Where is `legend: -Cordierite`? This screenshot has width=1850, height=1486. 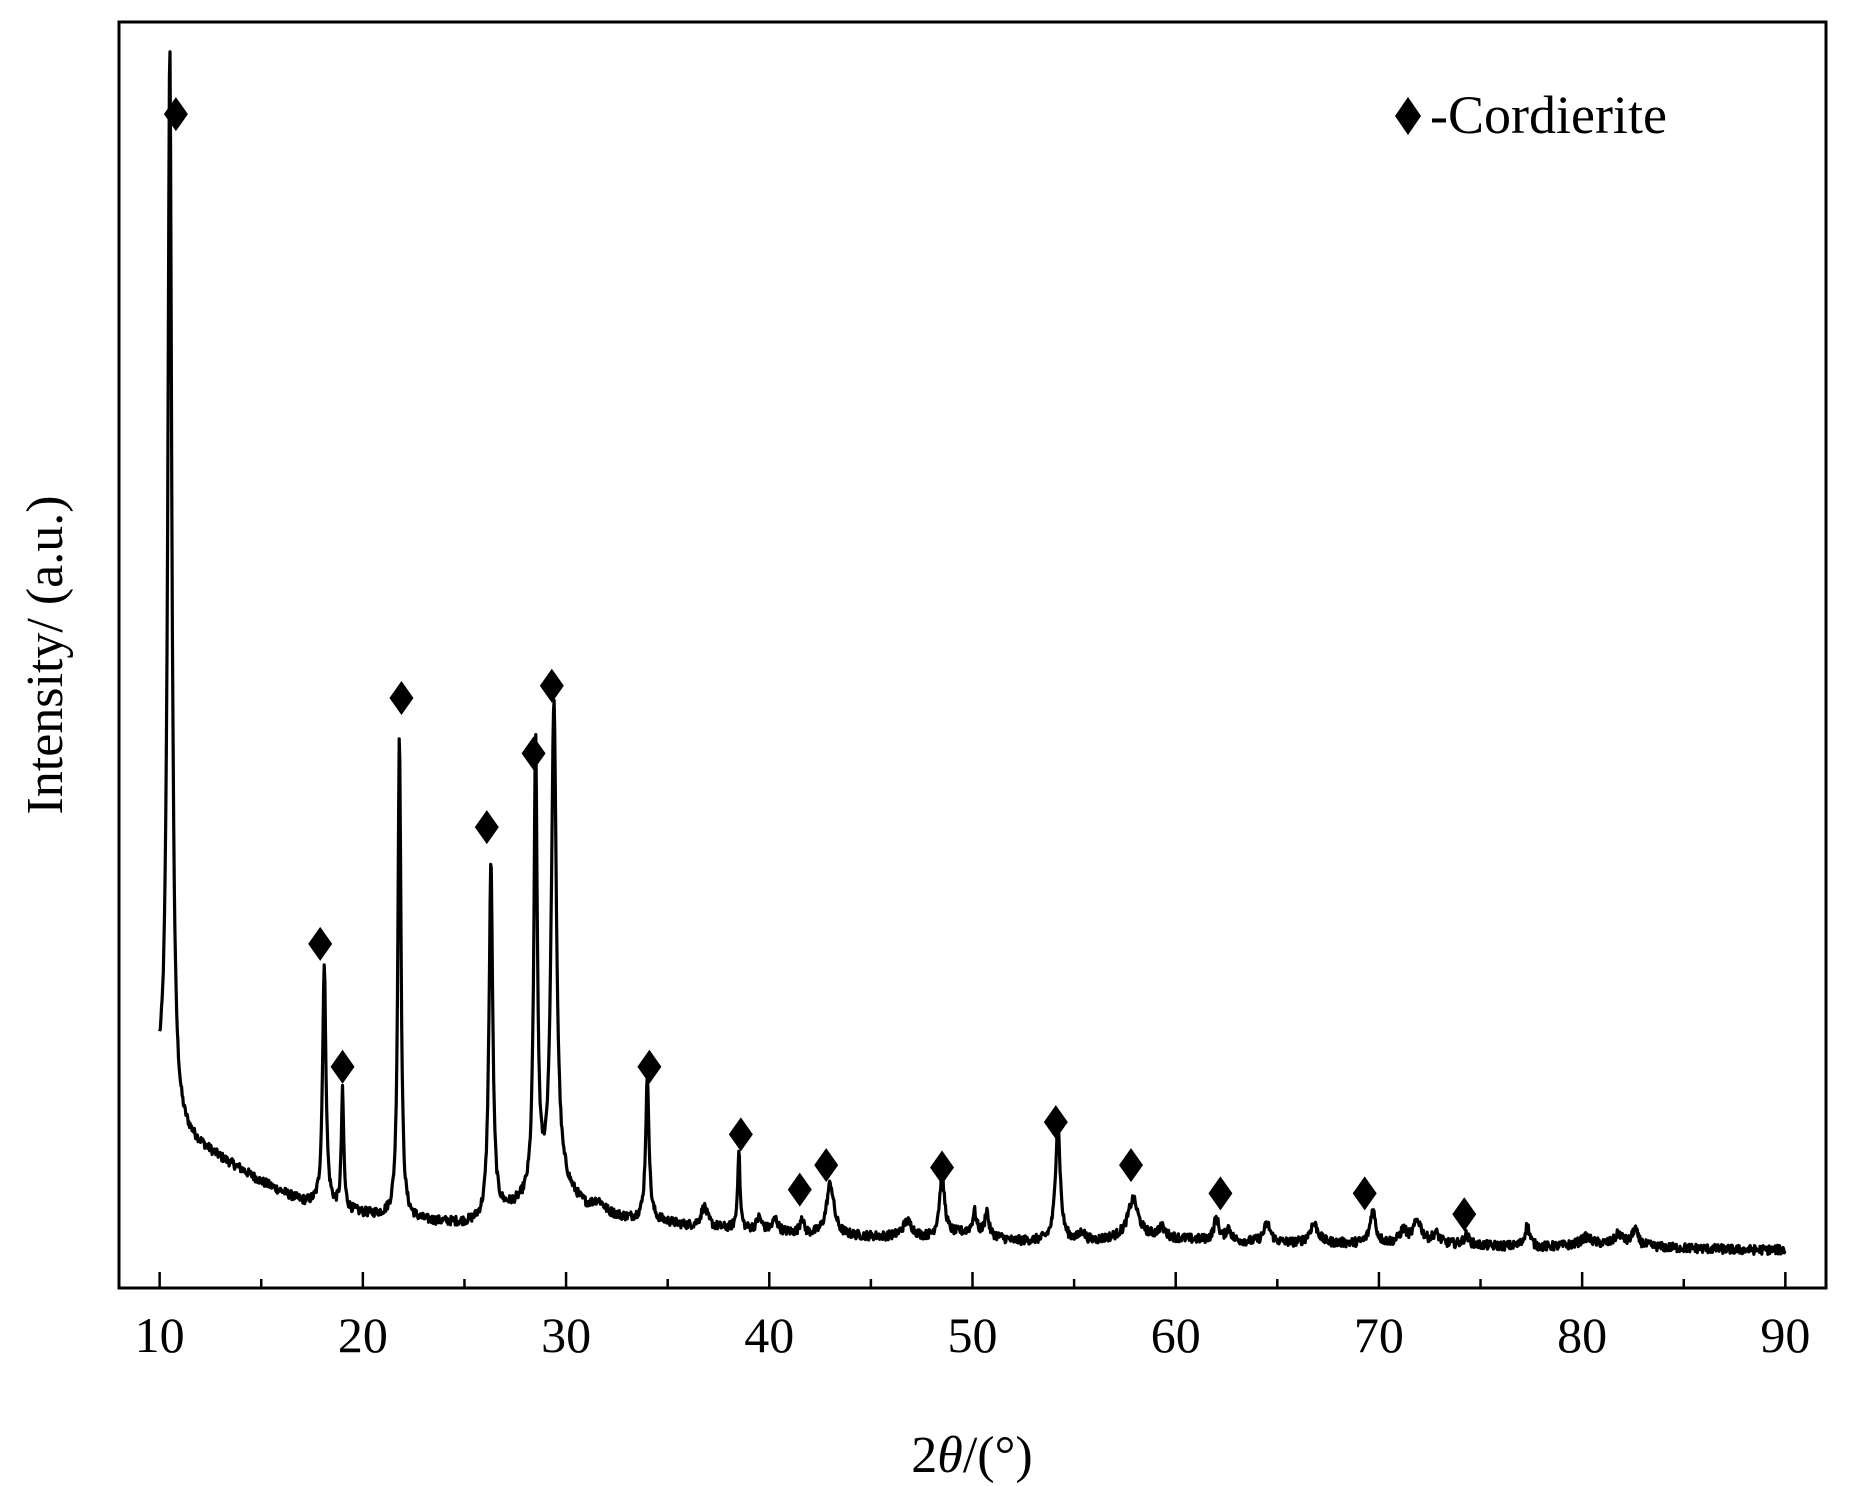
legend: -Cordierite is located at coordinates (1531, 115).